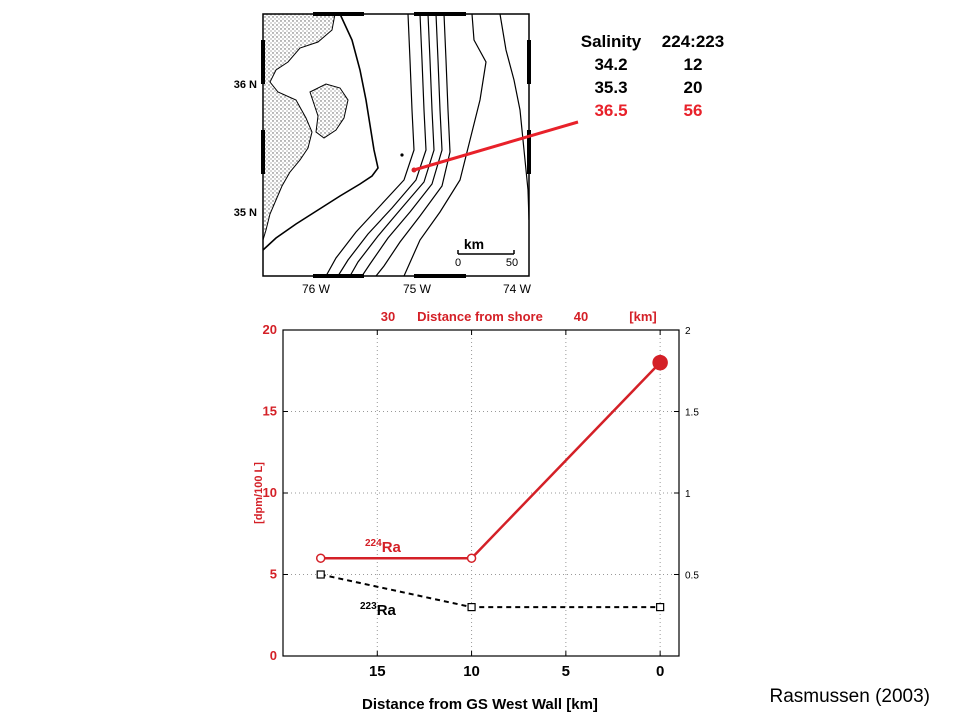  Describe the element at coordinates (611, 41) in the screenshot. I see `salinity-header: Salinity` at that location.